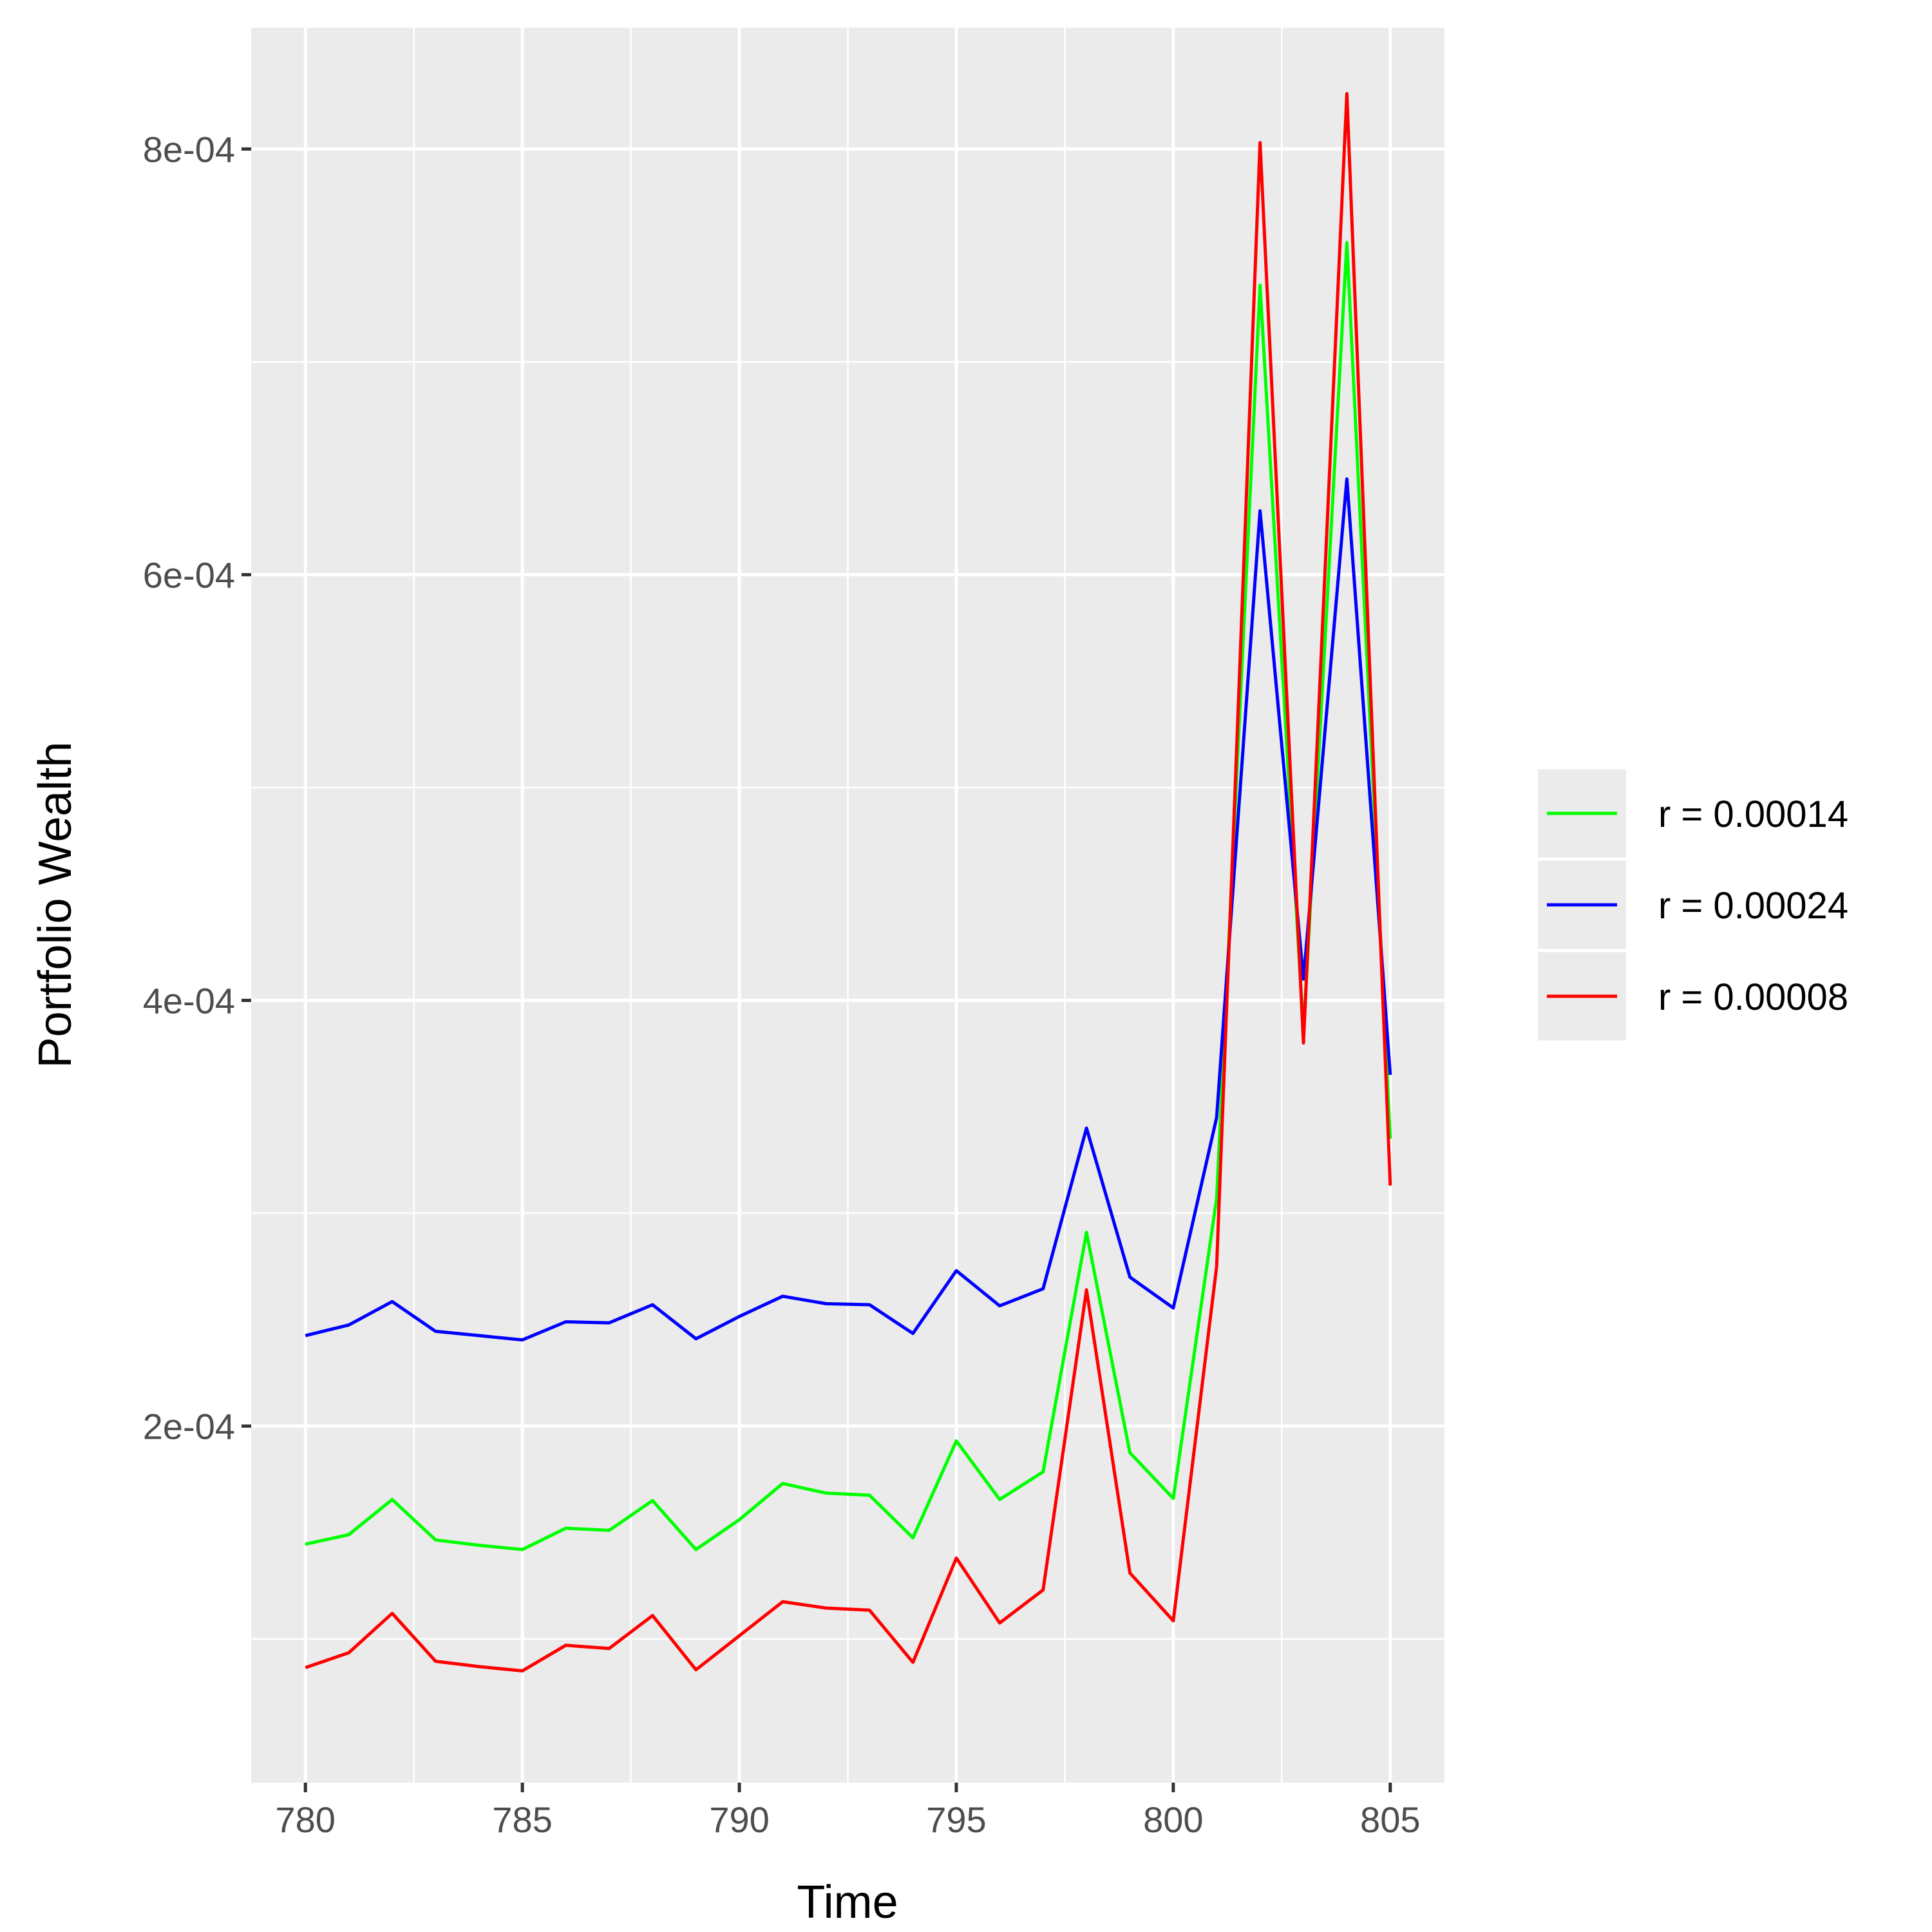  I want to click on x-tick-label: 800, so click(1173, 1820).